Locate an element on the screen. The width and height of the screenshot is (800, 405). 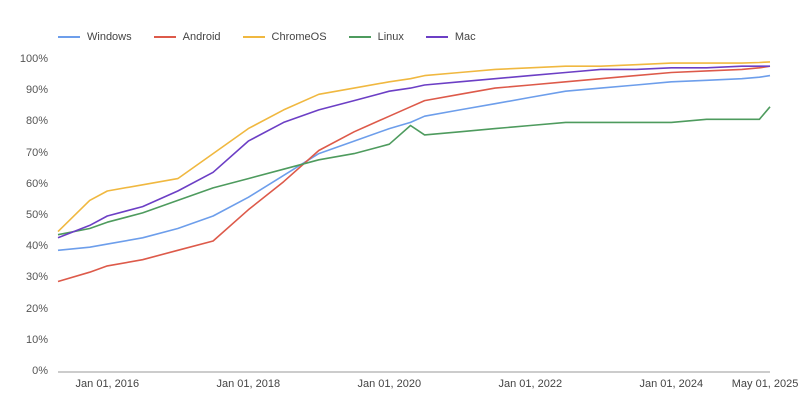
mac-swatch is located at coordinates (436, 37).